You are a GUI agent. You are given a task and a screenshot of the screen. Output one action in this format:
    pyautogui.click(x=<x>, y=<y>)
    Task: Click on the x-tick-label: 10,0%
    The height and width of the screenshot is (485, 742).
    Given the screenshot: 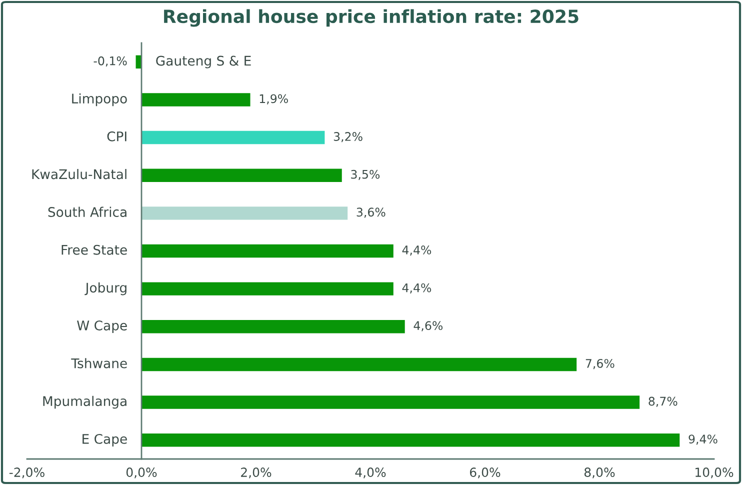 What is the action you would take?
    pyautogui.click(x=715, y=473)
    